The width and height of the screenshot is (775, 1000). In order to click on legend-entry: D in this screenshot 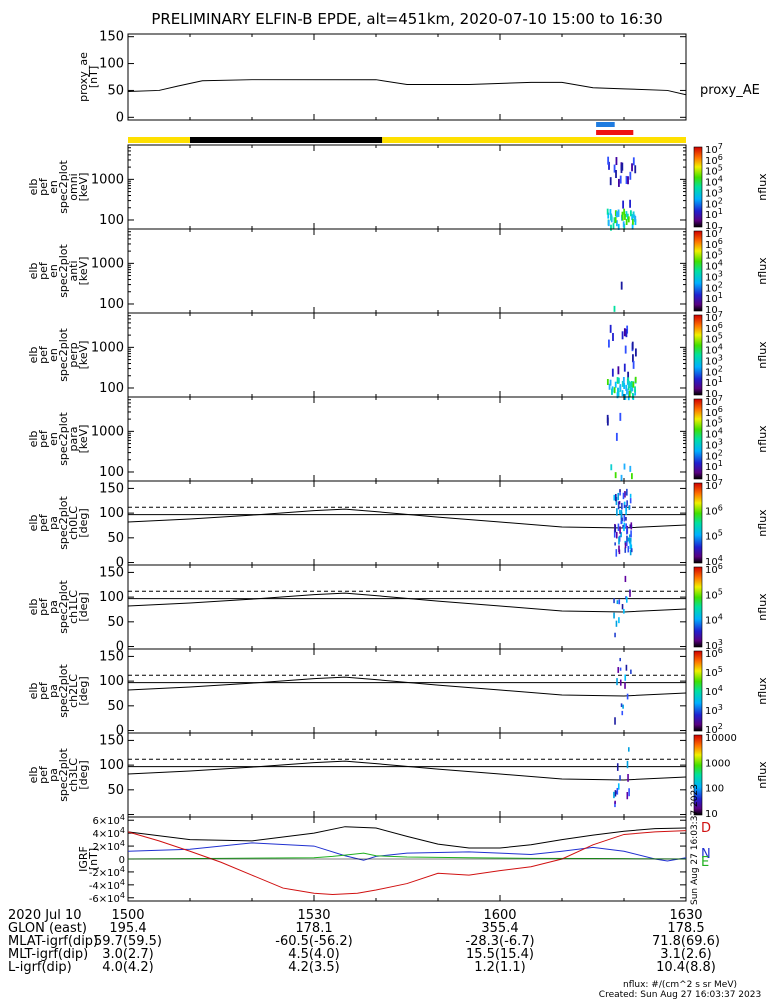, I will do `click(706, 828)`.